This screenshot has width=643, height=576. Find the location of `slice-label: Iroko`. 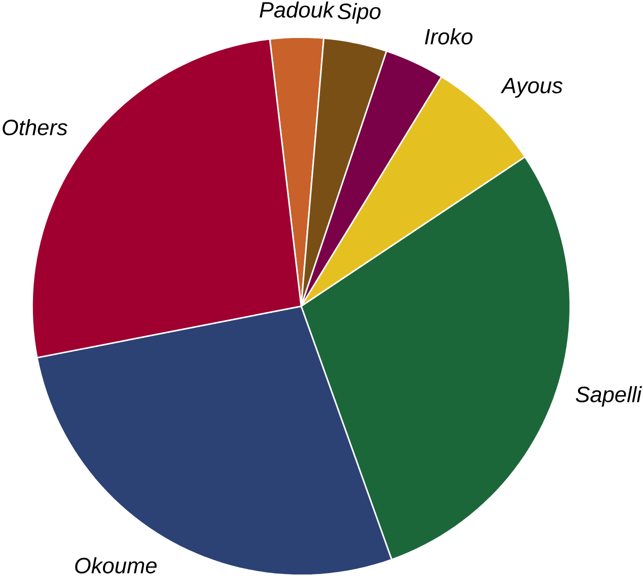

slice-label: Iroko is located at coordinates (448, 36).